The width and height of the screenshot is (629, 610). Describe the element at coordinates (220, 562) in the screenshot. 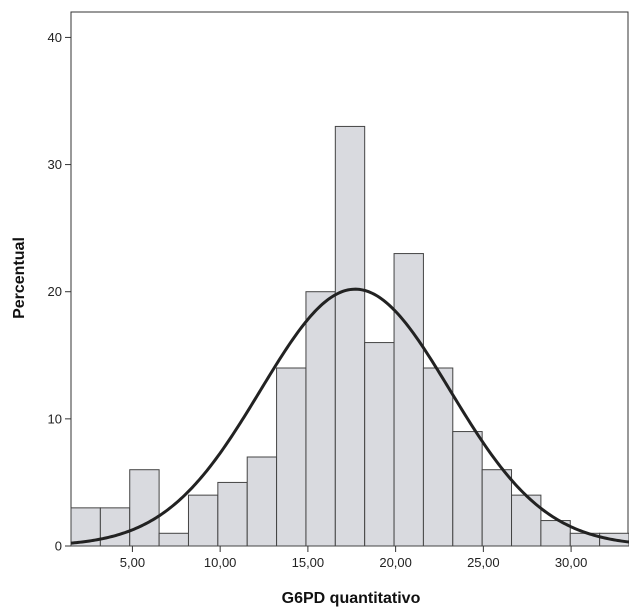

I see `x-tick-label: 10,00` at that location.